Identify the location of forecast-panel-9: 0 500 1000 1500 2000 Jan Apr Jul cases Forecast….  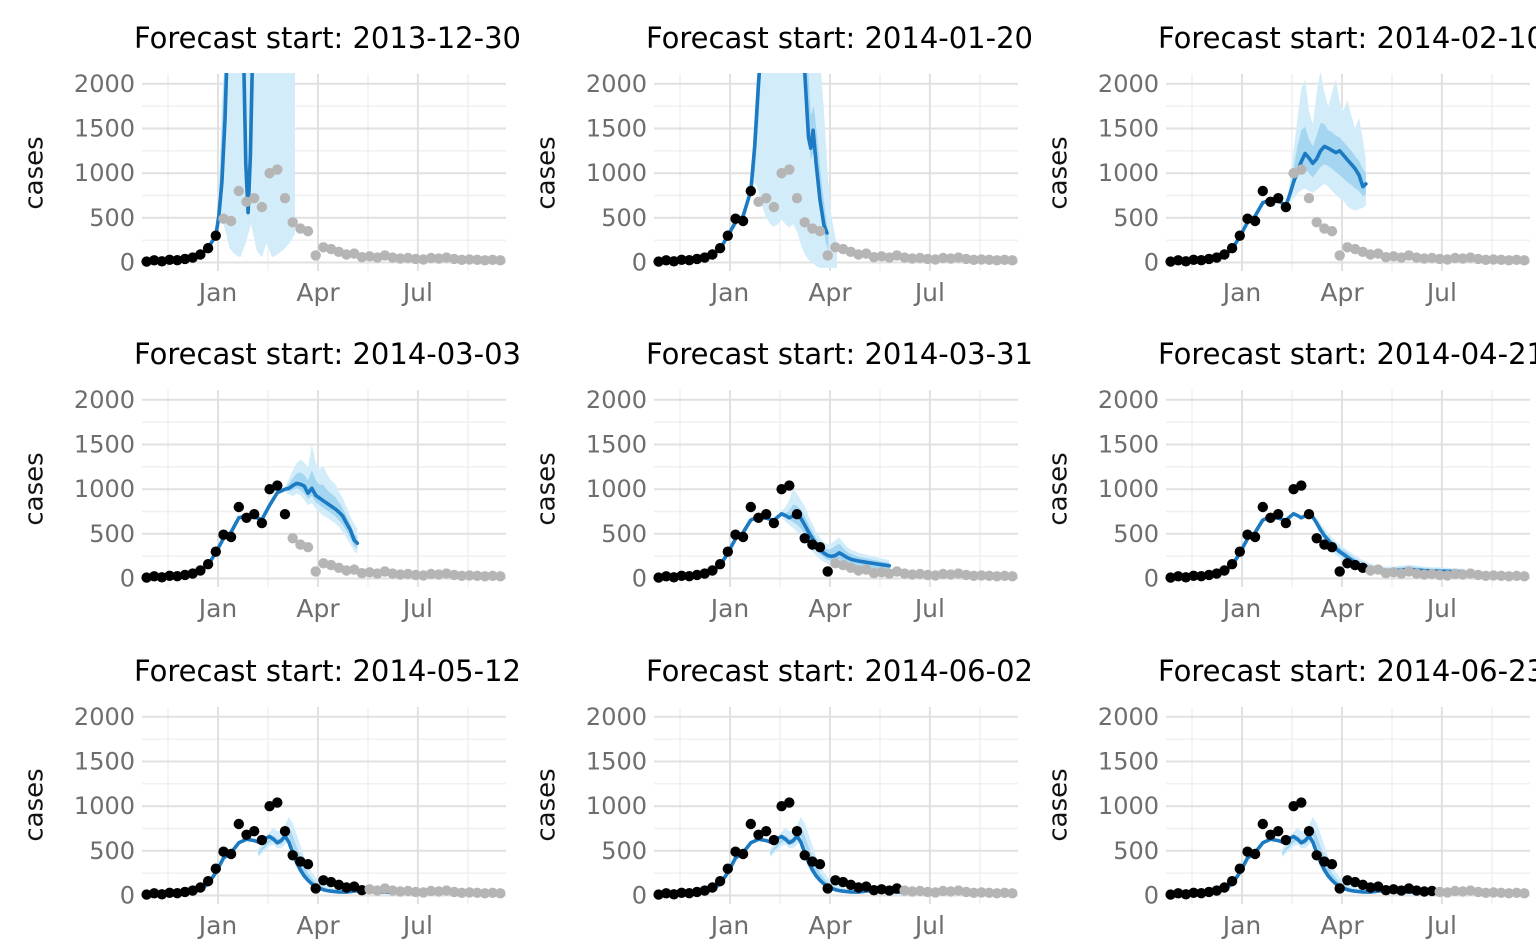
(1280, 791).